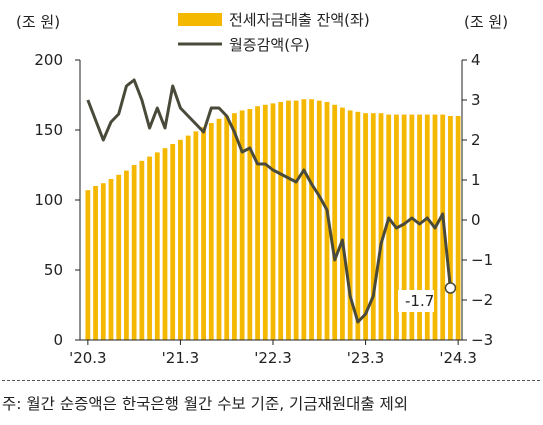 This screenshot has height=425, width=543. Describe the element at coordinates (38, 22) in the screenshot. I see `left-unit-label: (조 원)` at that location.